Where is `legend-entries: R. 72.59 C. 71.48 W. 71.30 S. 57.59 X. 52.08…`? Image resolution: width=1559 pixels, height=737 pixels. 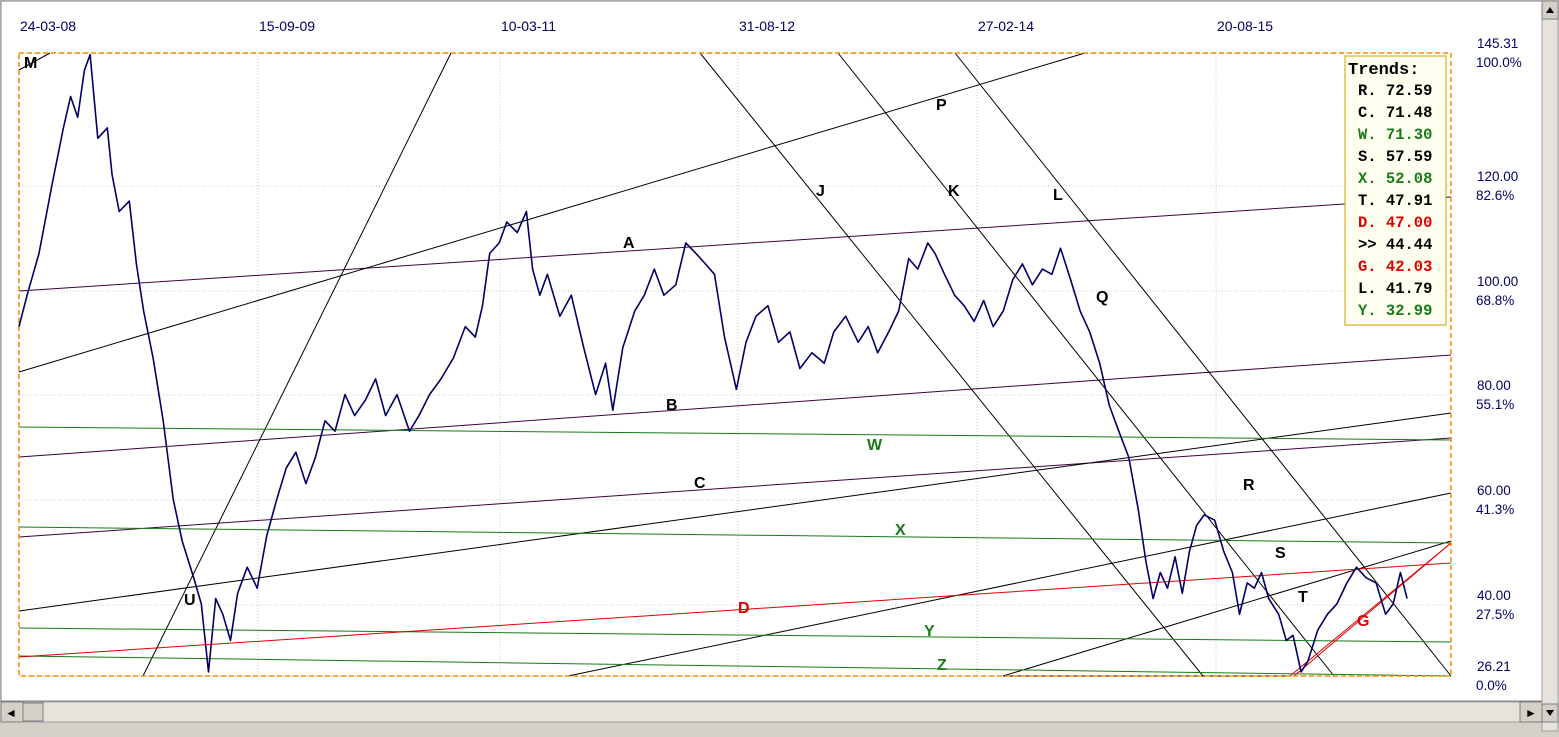
legend-entries: R. 72.59 C. 71.48 W. 71.30 S. 57.59 X. 52.08… is located at coordinates (1395, 201).